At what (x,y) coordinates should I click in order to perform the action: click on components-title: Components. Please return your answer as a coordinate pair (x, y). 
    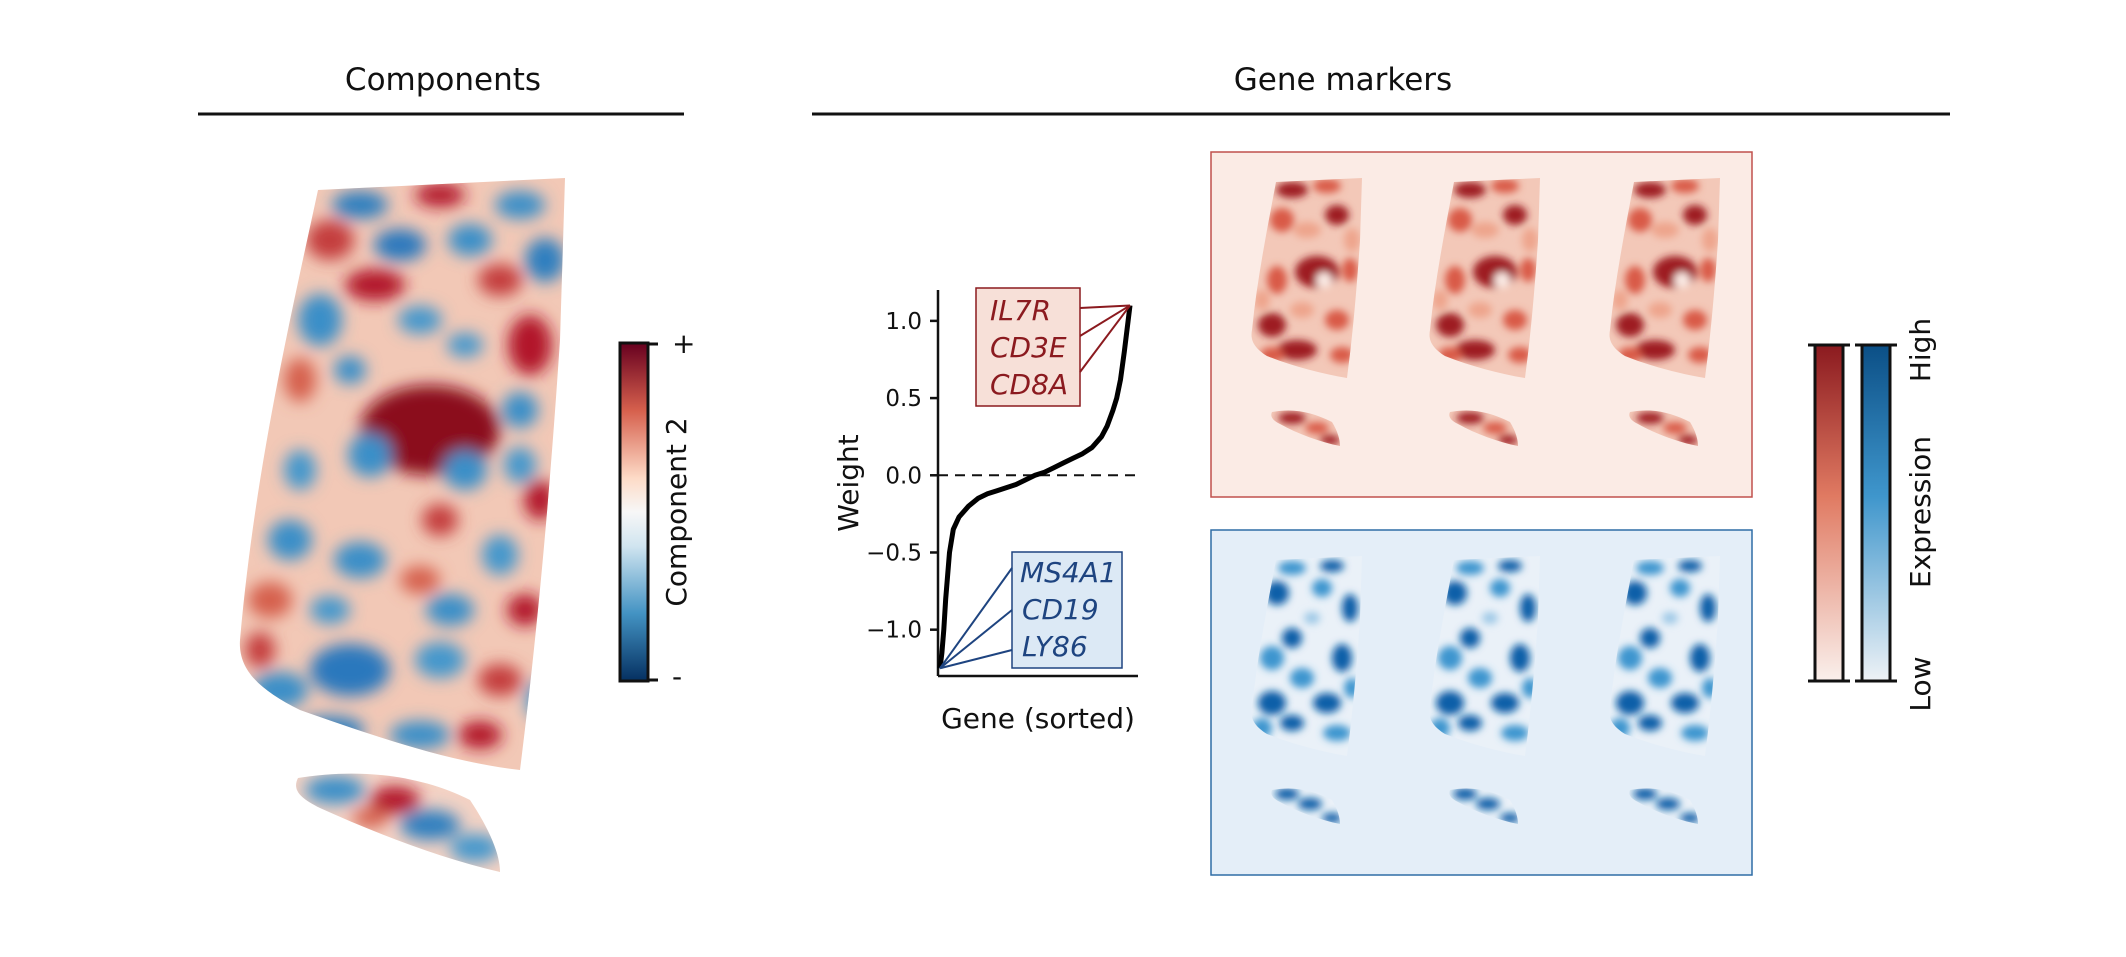
    Looking at the image, I should click on (443, 80).